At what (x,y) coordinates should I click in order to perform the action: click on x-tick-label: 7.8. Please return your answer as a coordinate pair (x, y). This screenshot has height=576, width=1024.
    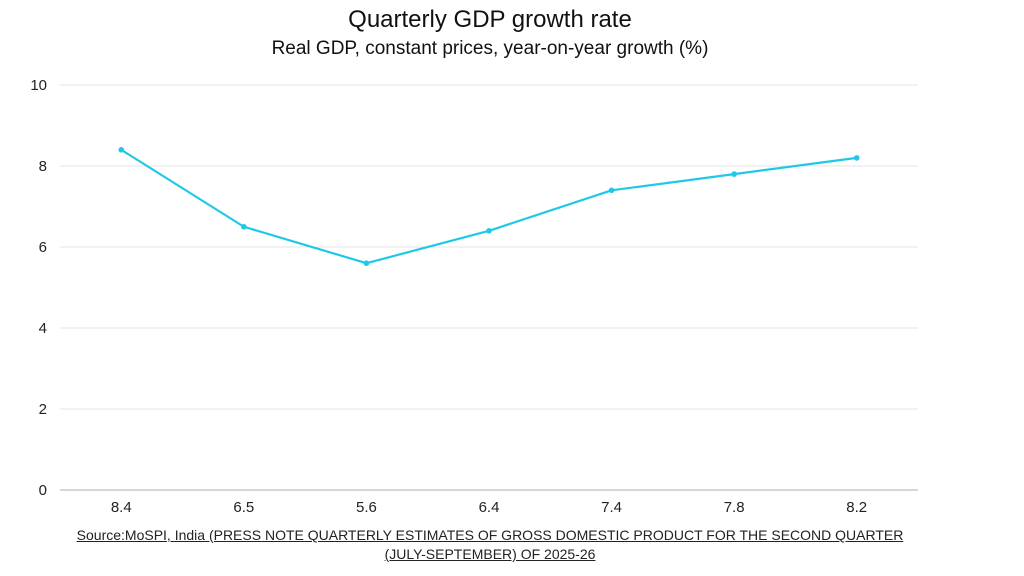
    Looking at the image, I should click on (734, 507).